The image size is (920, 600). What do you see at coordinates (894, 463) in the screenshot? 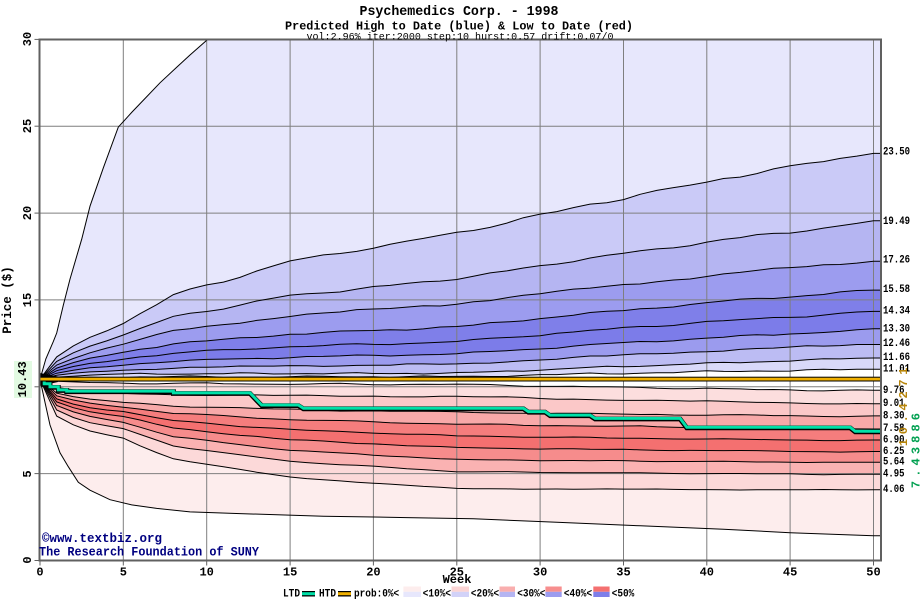
I see `svg-text: 5.64` at bounding box center [894, 463].